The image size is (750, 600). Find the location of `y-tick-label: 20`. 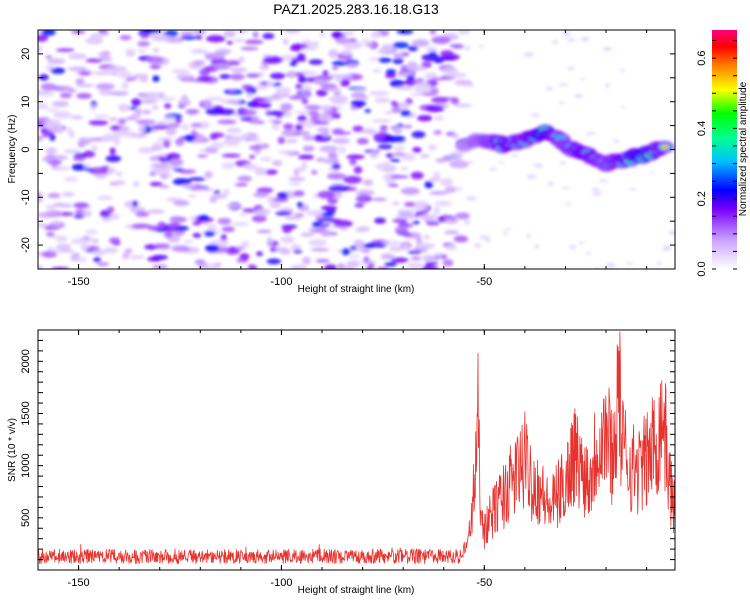

y-tick-label: 20 is located at coordinates (26, 54).